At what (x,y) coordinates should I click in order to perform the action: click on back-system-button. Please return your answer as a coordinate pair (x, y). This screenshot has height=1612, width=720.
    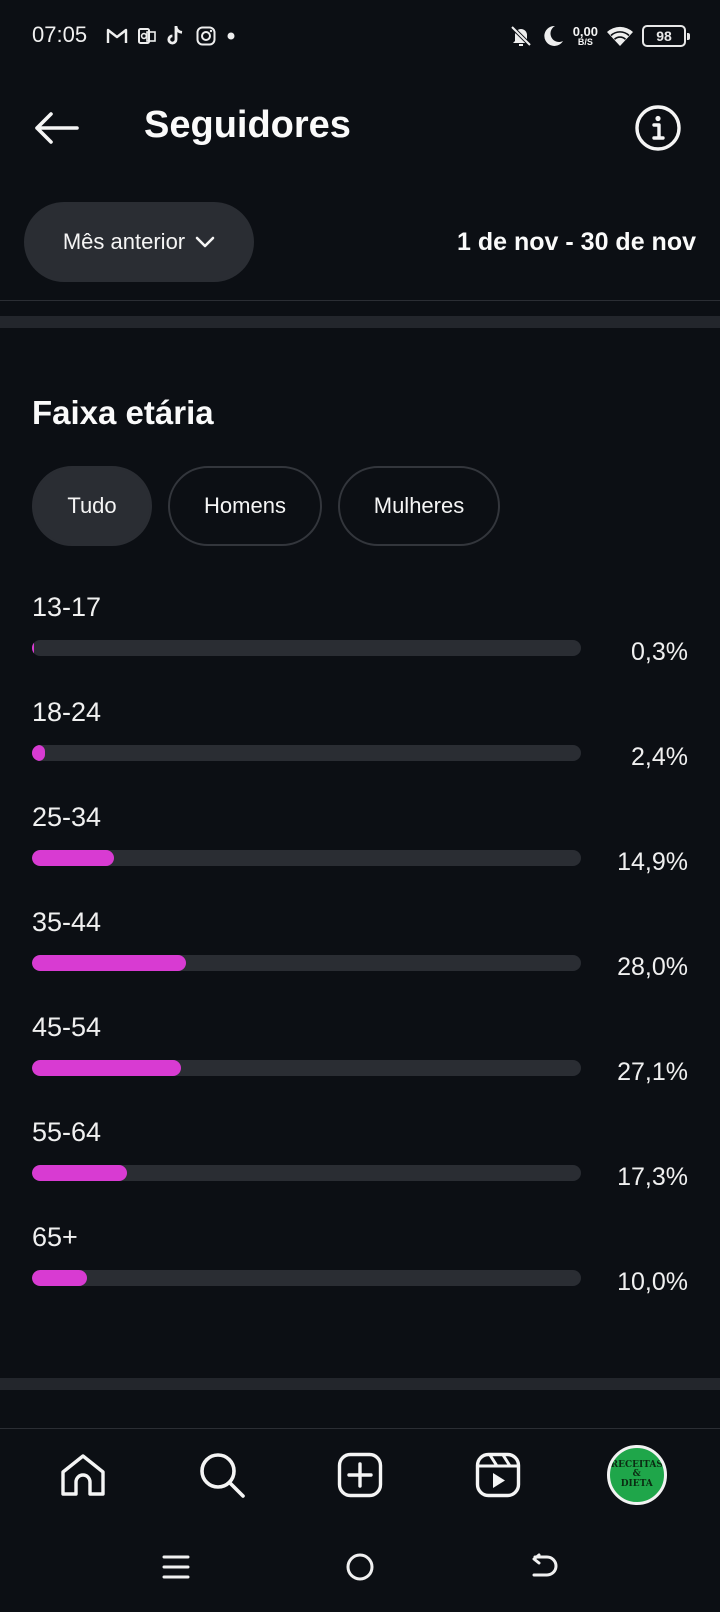
    Looking at the image, I should click on (544, 1567).